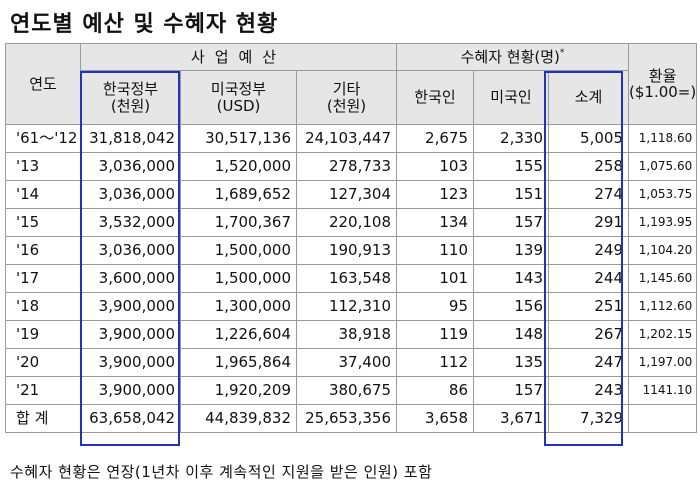 This screenshot has width=700, height=489. Describe the element at coordinates (511, 334) in the screenshot. I see `cell-american: 148` at that location.